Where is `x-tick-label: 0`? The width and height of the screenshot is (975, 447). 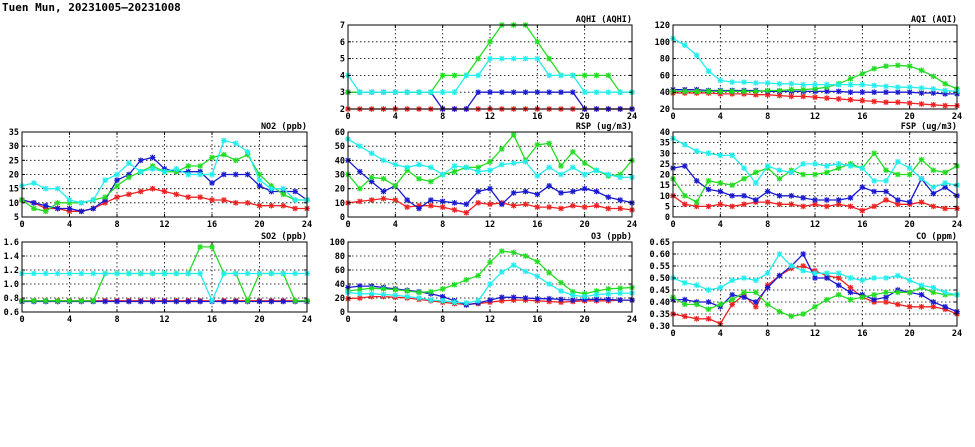 x-tick-label: 0 is located at coordinates (347, 320).